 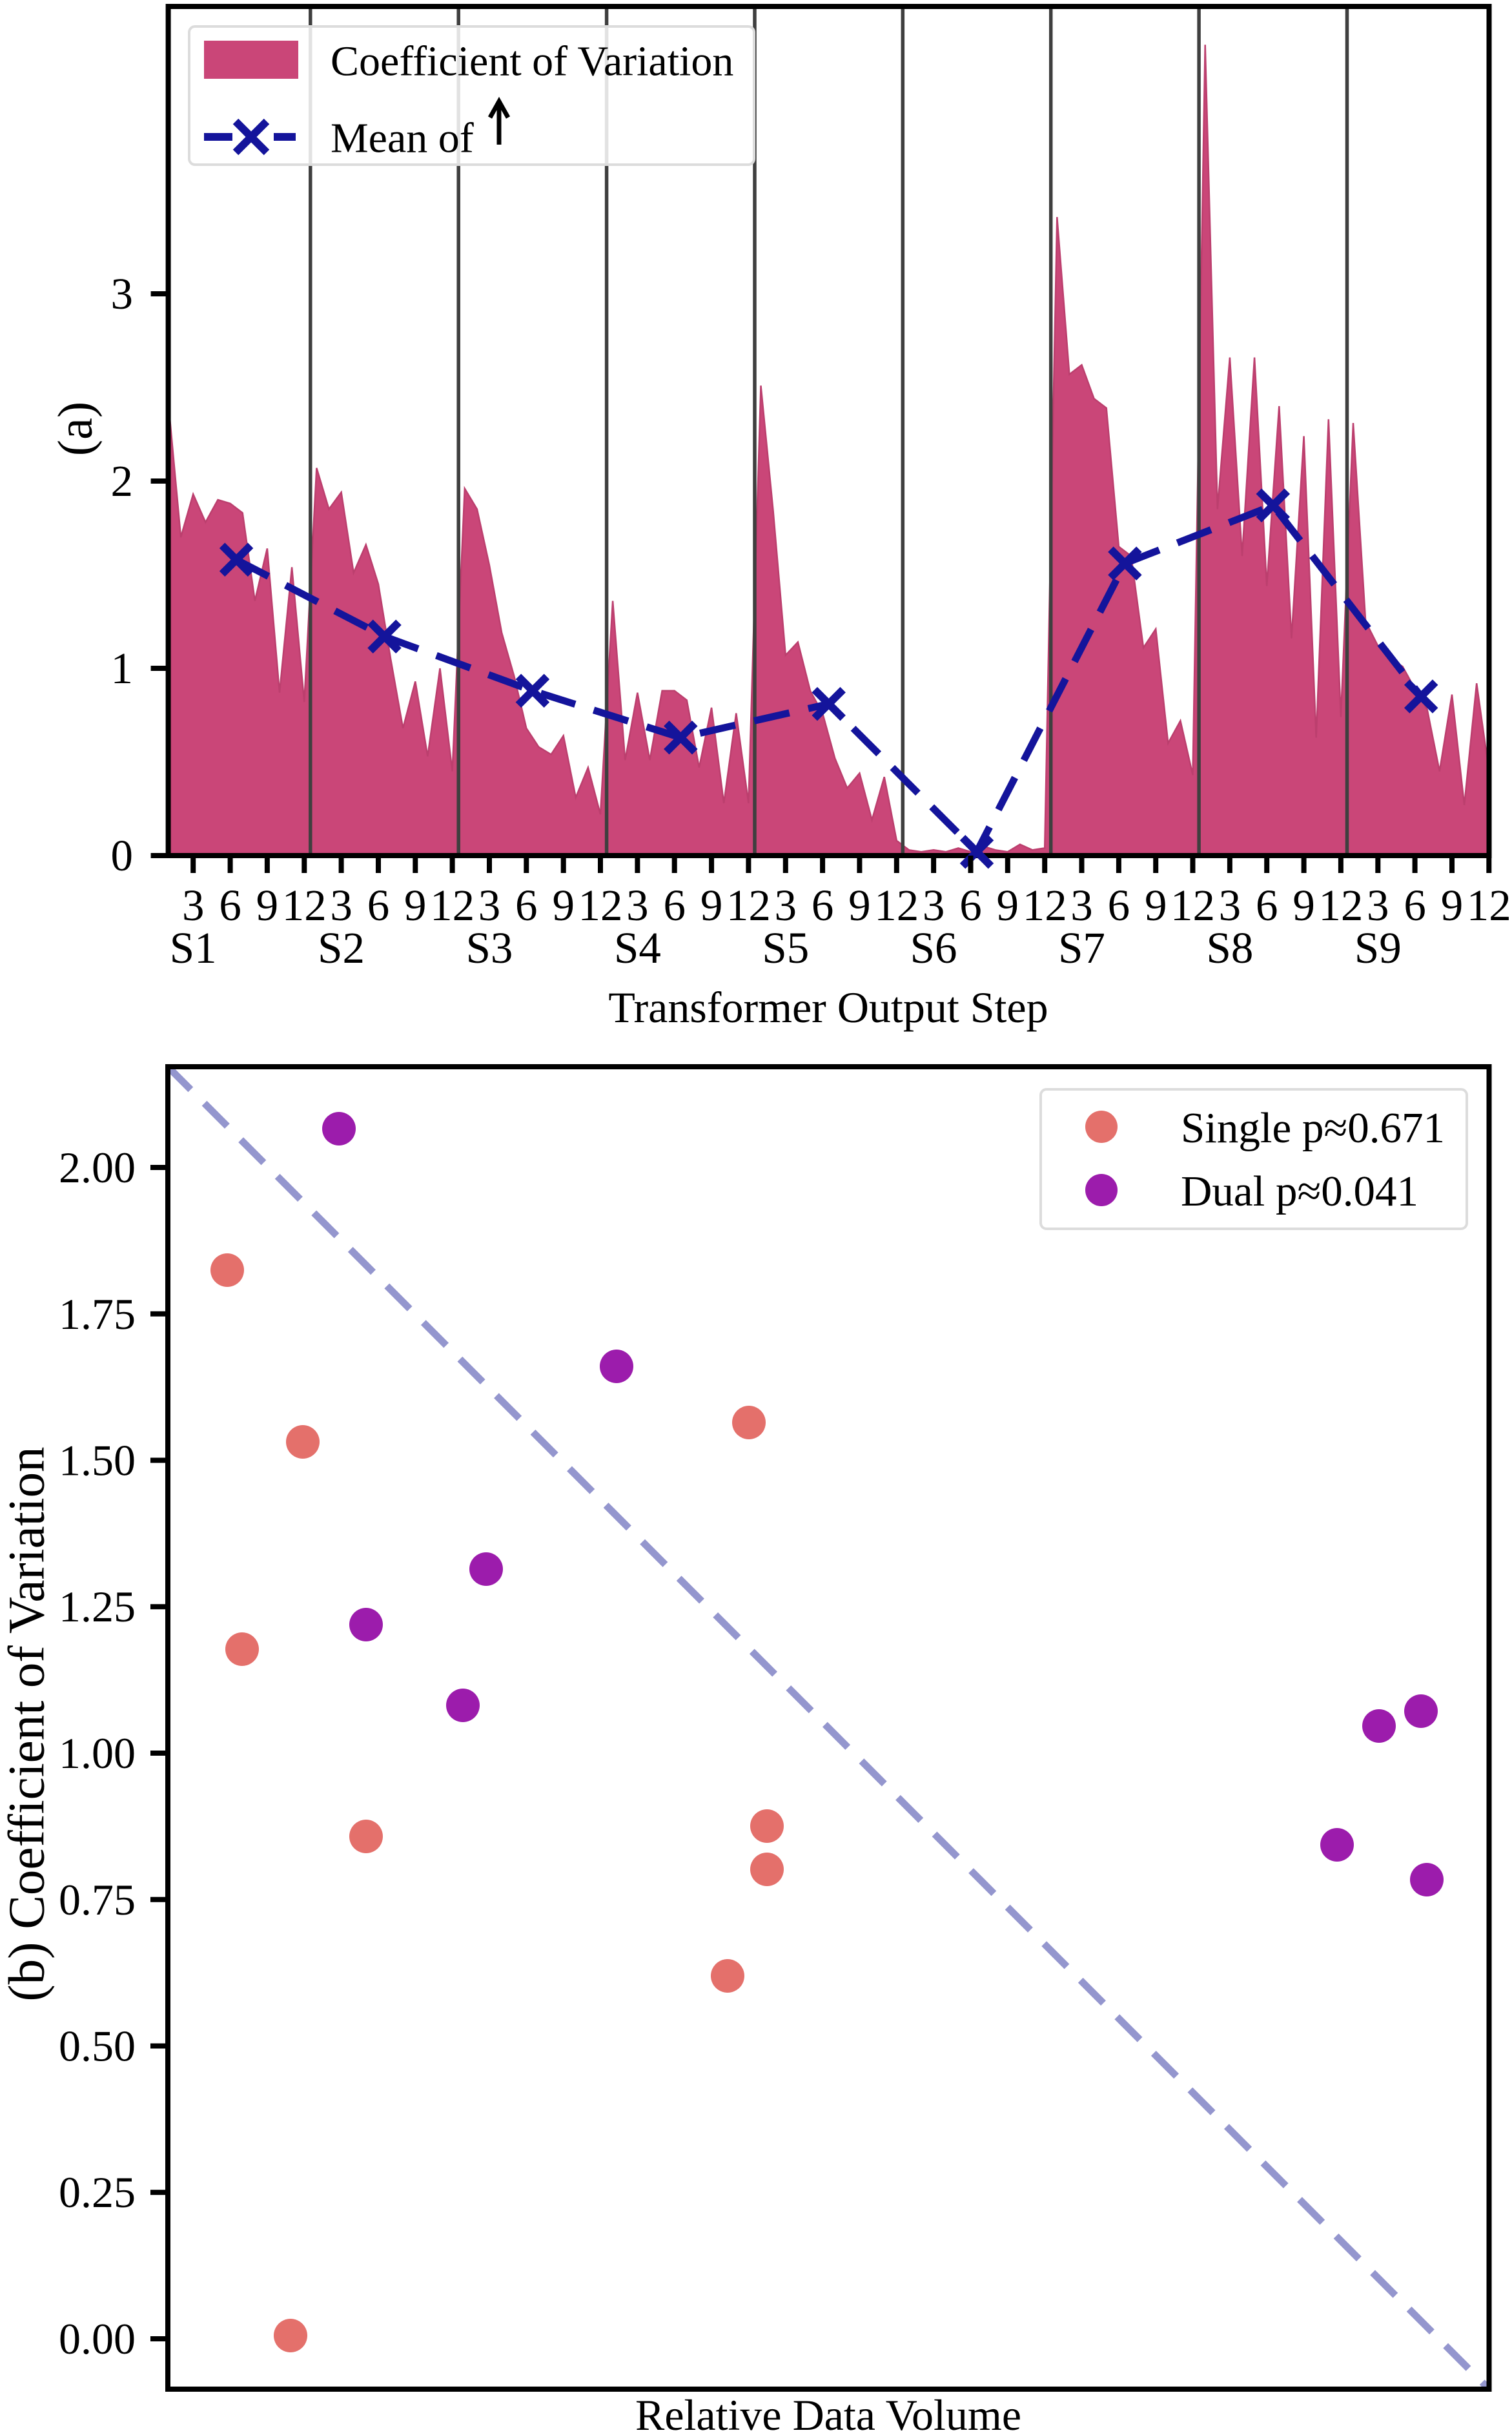 What do you see at coordinates (122, 856) in the screenshot?
I see `svg-text: 0` at bounding box center [122, 856].